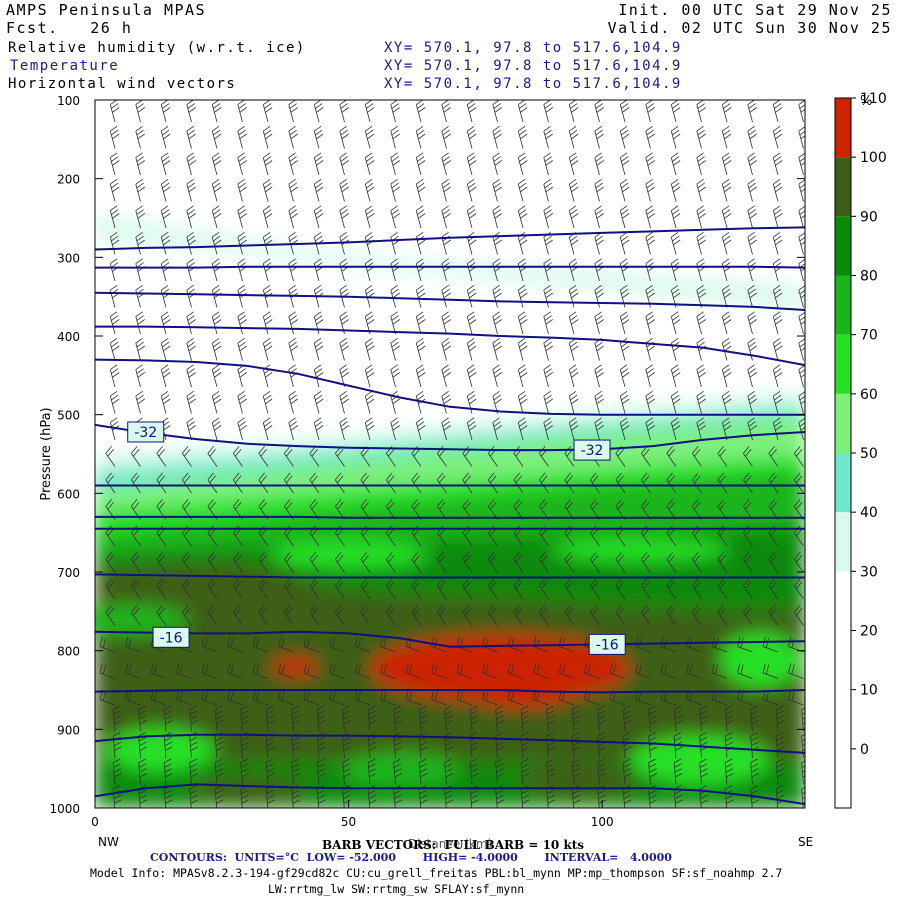 The image size is (900, 900). Describe the element at coordinates (171, 638) in the screenshot. I see `contour-label-2: -16` at that location.